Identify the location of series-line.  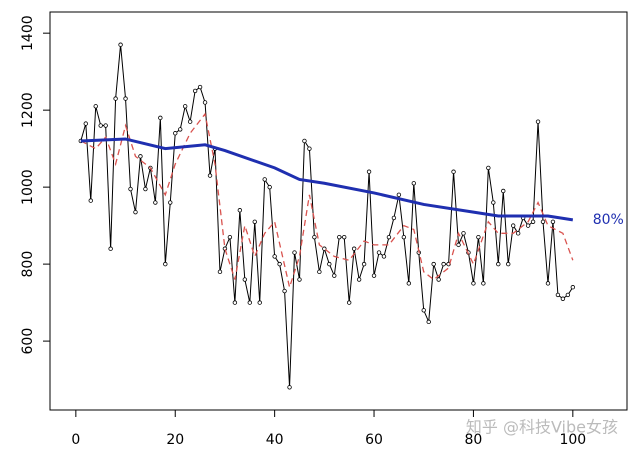
(327, 179).